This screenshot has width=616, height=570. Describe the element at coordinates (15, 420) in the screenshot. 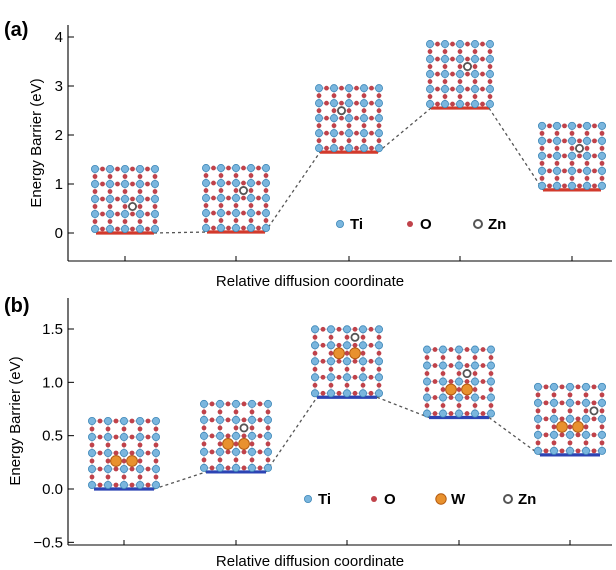

I see `panel-b-y-axis-title: Energy Barrier (eV)` at that location.